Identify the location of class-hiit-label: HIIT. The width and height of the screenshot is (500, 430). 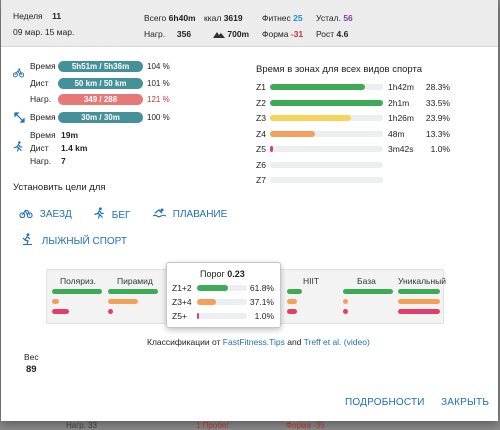
(311, 281).